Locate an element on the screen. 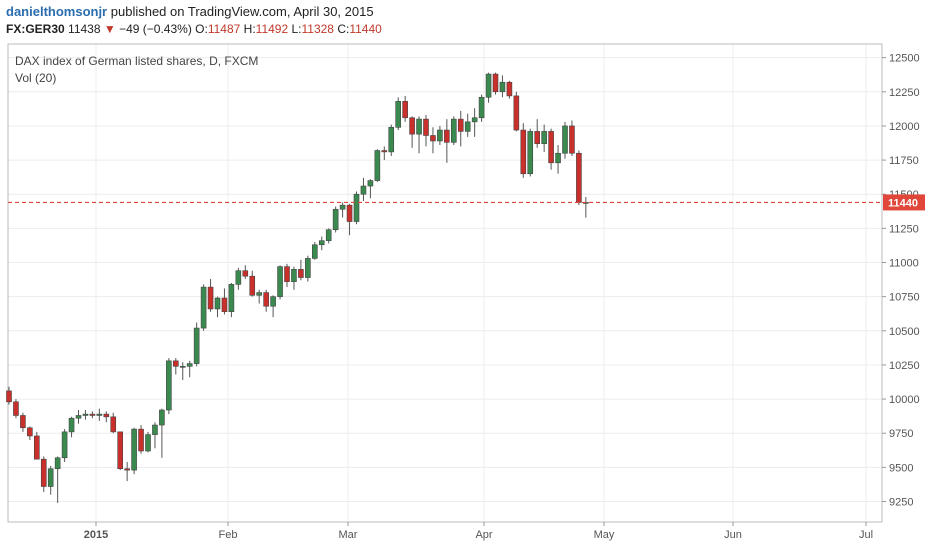 This screenshot has height=550, width=932. y-tick-label: 10750 is located at coordinates (904, 298).